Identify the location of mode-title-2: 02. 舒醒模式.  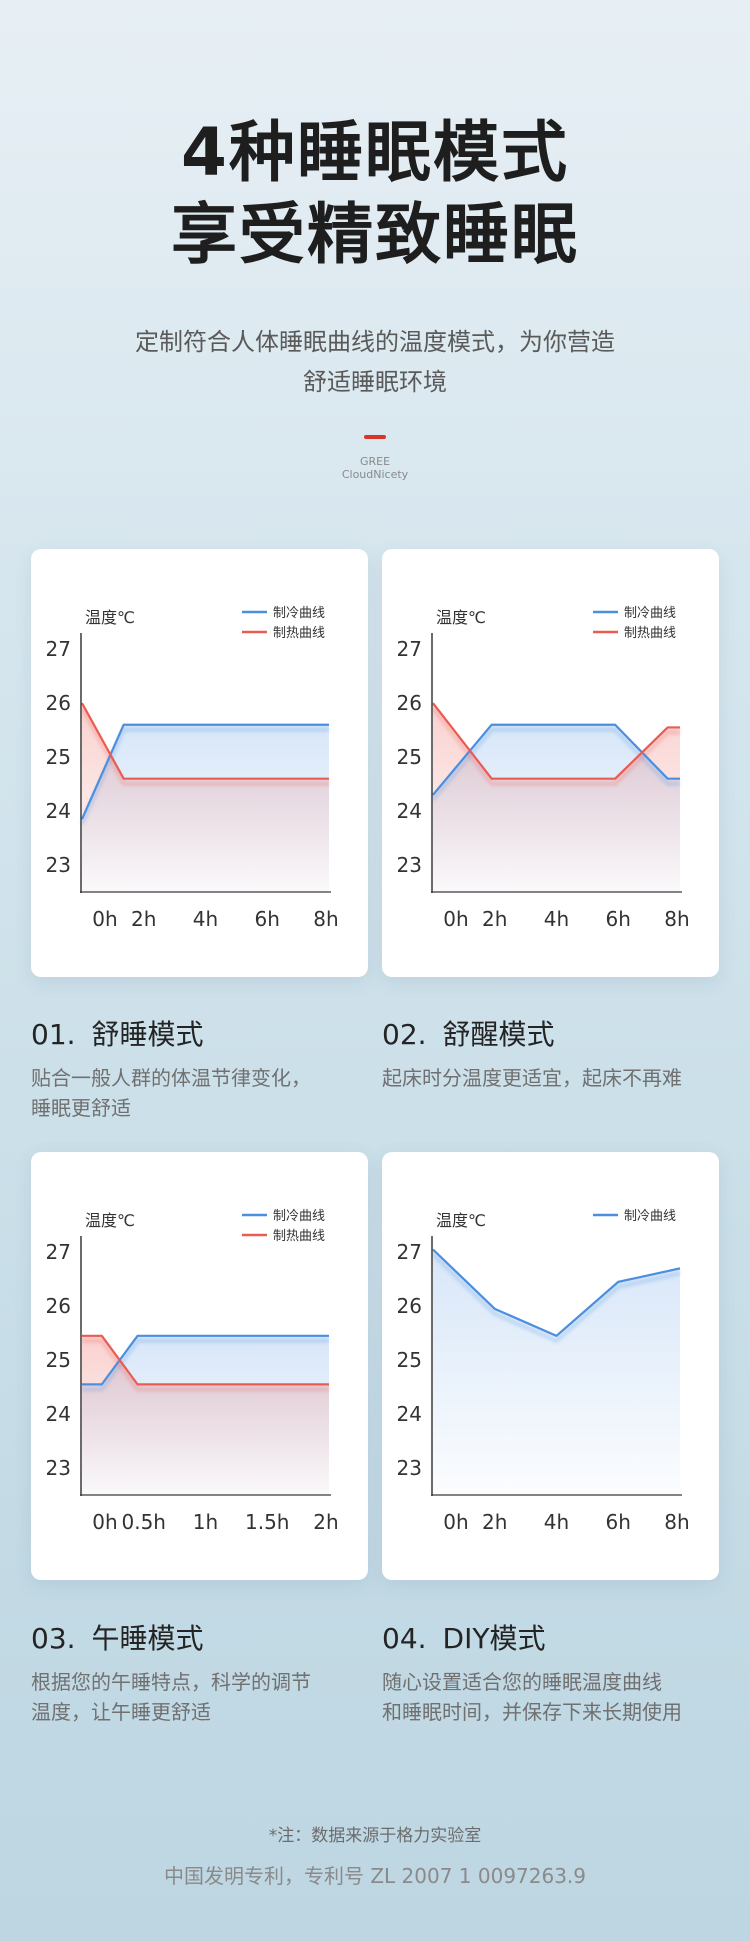
(552, 1035).